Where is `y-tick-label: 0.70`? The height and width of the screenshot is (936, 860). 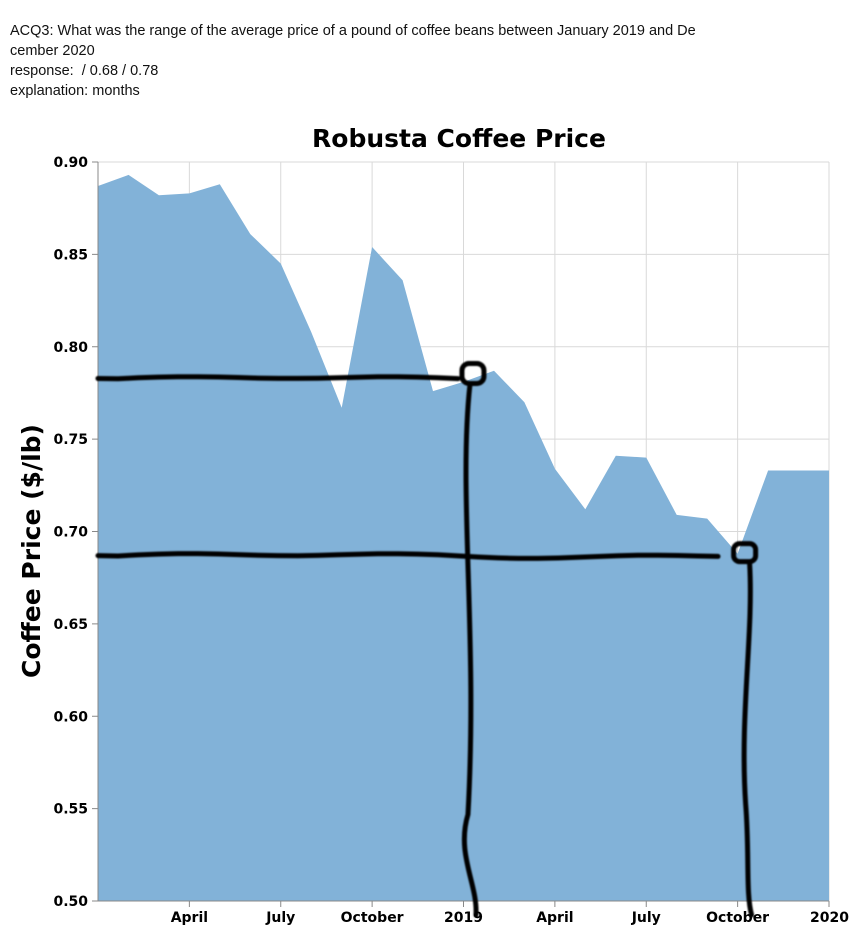 y-tick-label: 0.70 is located at coordinates (70, 533).